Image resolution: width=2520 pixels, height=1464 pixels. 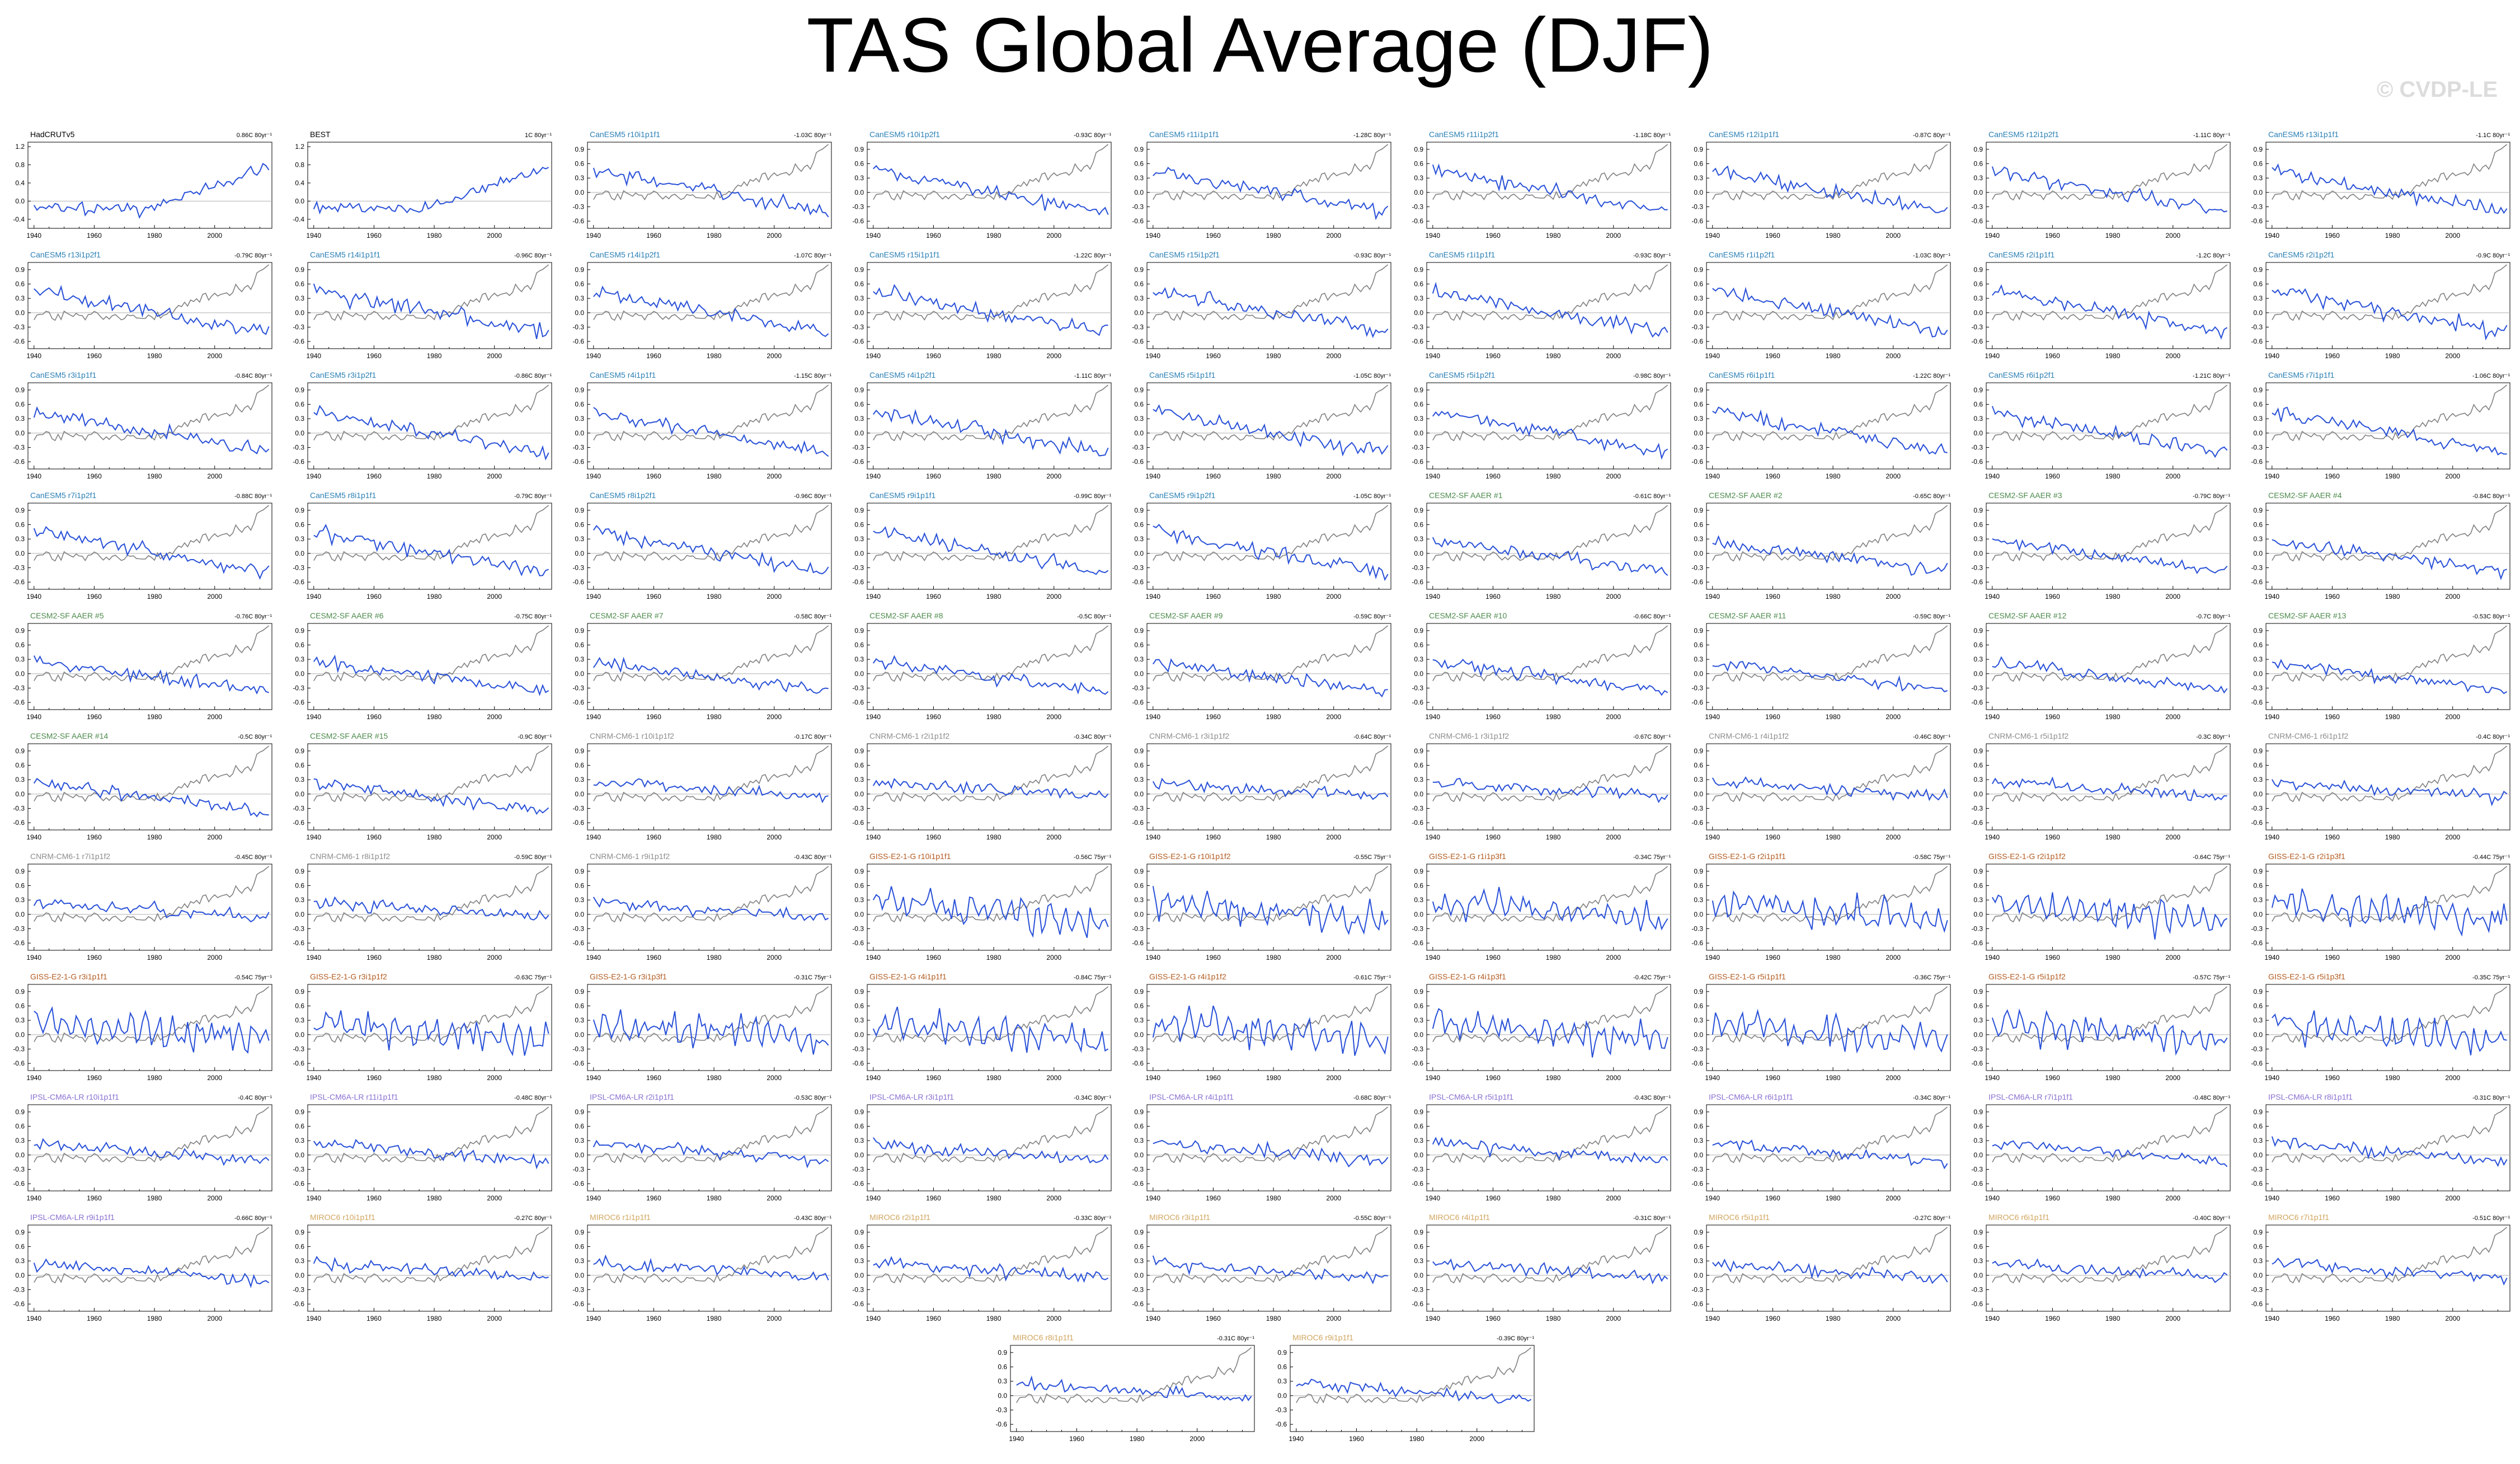 I want to click on panel-title: CNRM-CM6-1 r4i1p1f2, so click(x=1749, y=735).